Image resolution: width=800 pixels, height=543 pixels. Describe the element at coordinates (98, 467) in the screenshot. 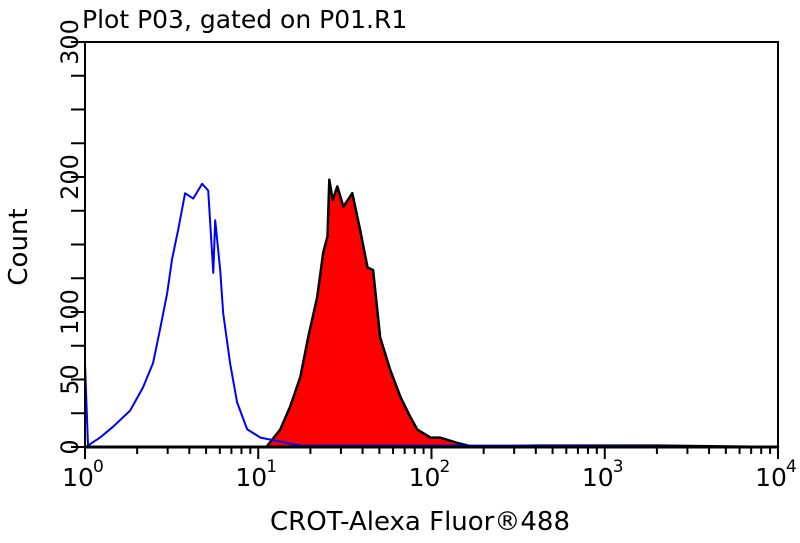

I see `x-tick-exponent: 0` at that location.